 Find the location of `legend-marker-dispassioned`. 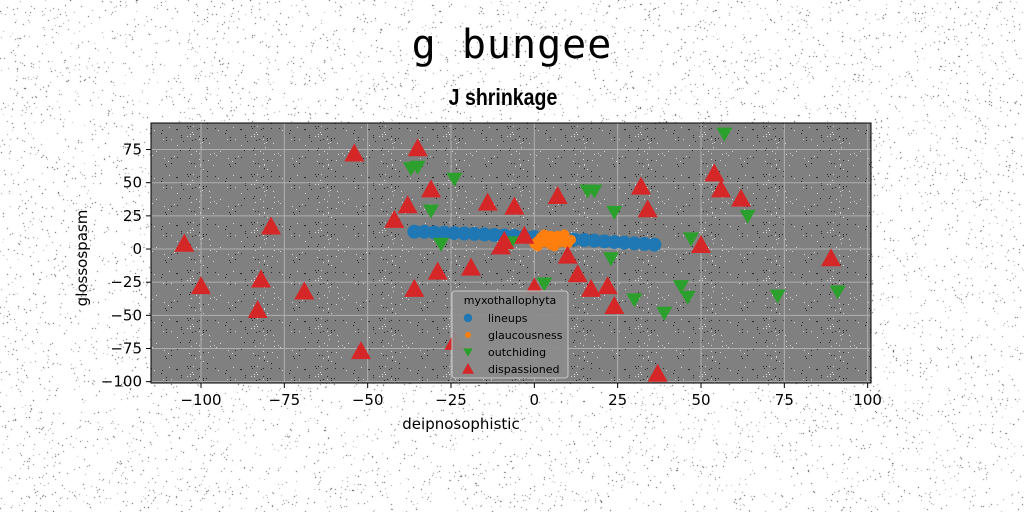

legend-marker-dispassioned is located at coordinates (468, 368).